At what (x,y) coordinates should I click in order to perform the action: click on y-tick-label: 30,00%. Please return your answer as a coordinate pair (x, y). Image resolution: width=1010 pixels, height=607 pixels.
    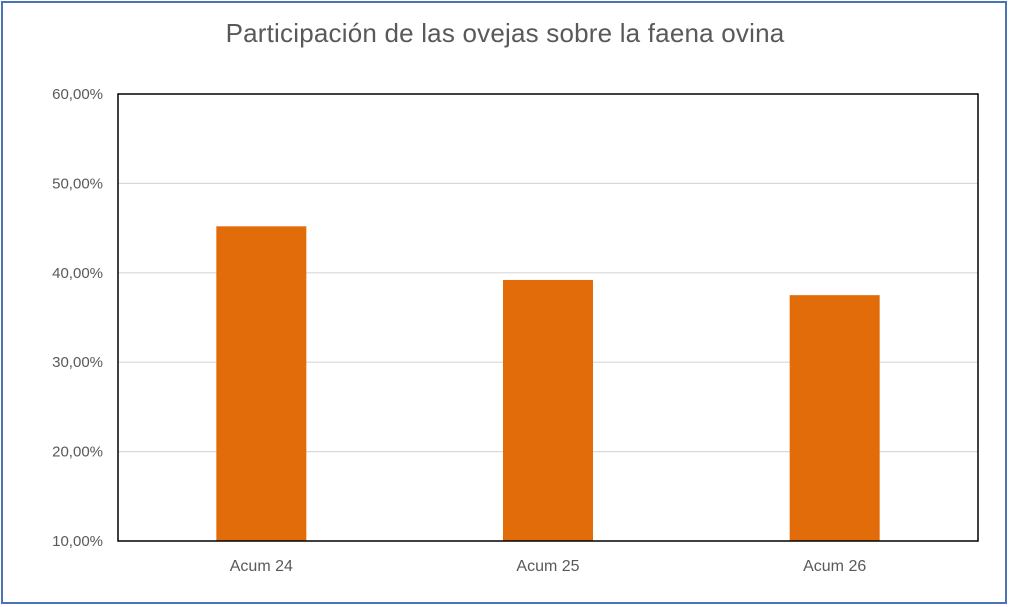
    Looking at the image, I should click on (77, 362).